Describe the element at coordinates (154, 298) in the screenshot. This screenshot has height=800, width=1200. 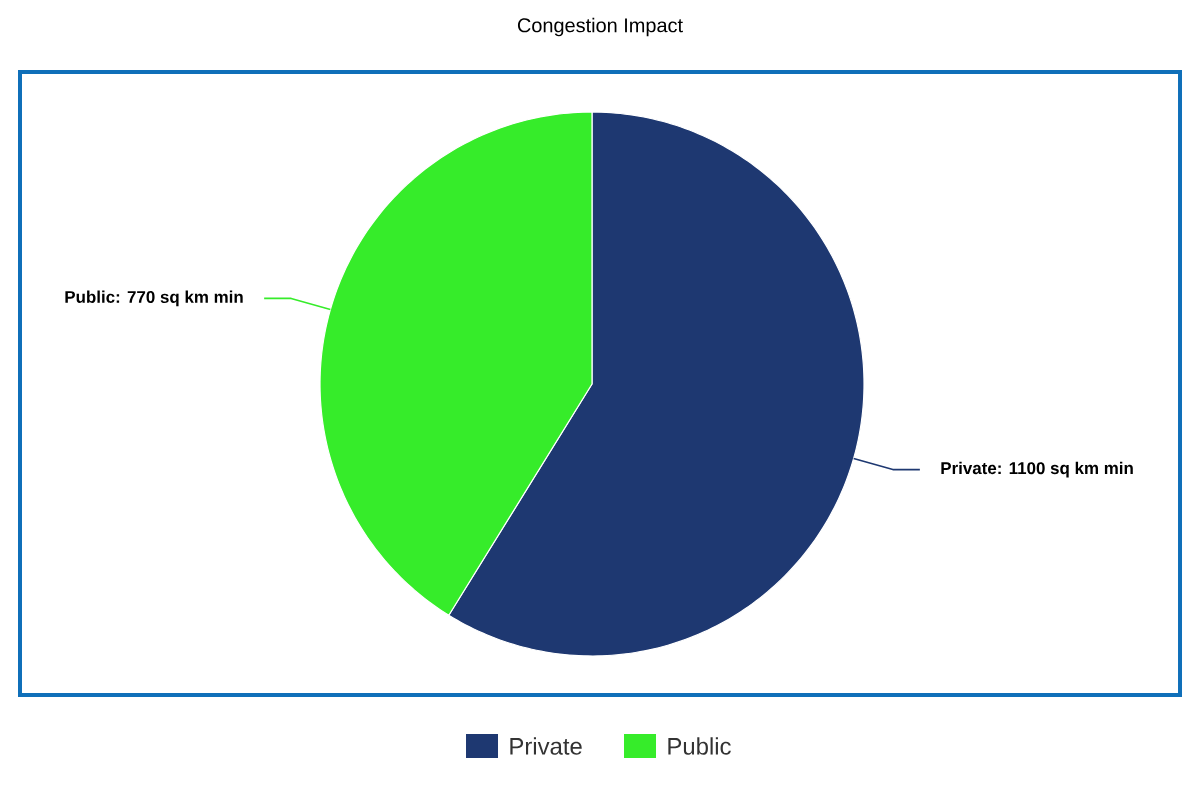
I see `data-label: Public: 770 sq km min` at that location.